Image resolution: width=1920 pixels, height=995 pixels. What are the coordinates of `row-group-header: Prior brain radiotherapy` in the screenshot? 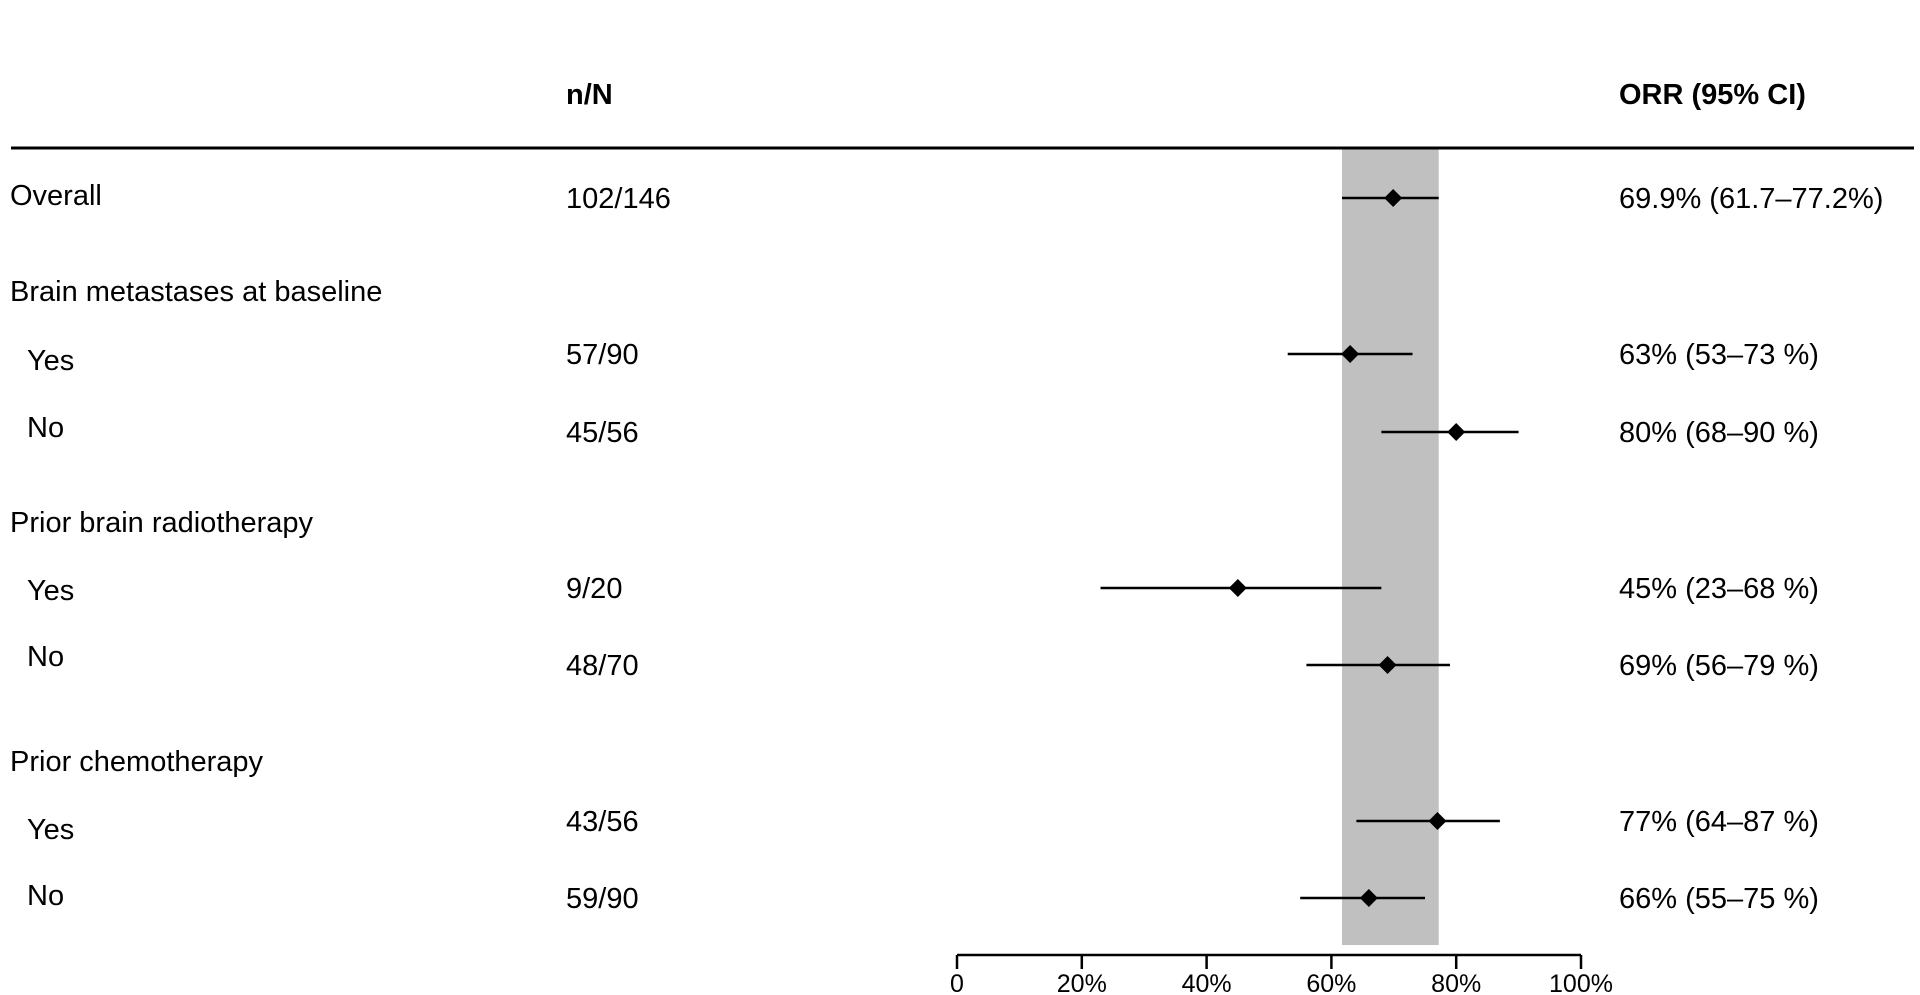 It's located at (162, 523).